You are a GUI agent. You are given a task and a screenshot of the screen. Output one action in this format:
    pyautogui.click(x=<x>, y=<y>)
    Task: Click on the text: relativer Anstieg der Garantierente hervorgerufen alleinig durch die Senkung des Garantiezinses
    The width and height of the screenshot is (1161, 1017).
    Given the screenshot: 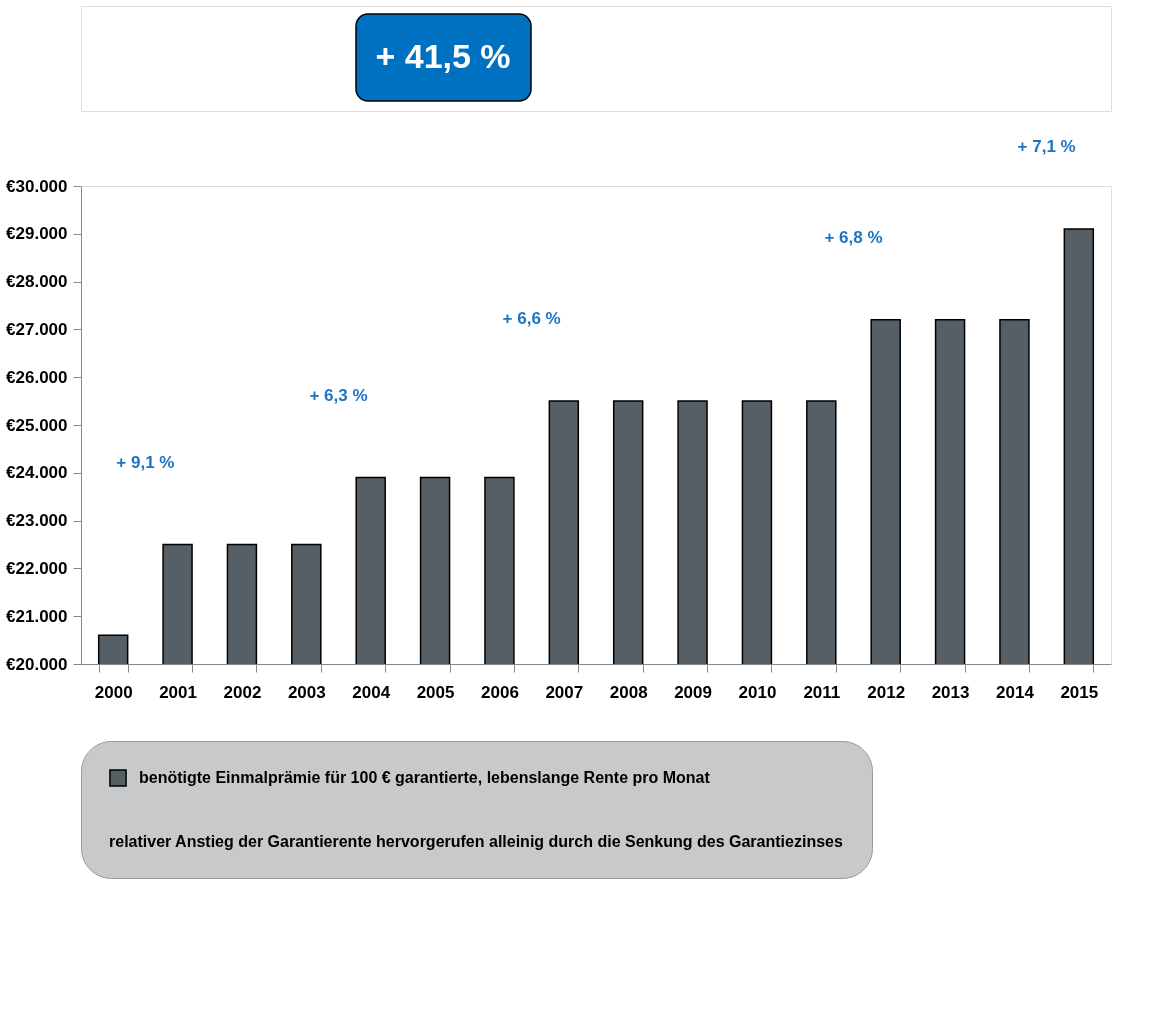 What is the action you would take?
    pyautogui.click(x=476, y=841)
    